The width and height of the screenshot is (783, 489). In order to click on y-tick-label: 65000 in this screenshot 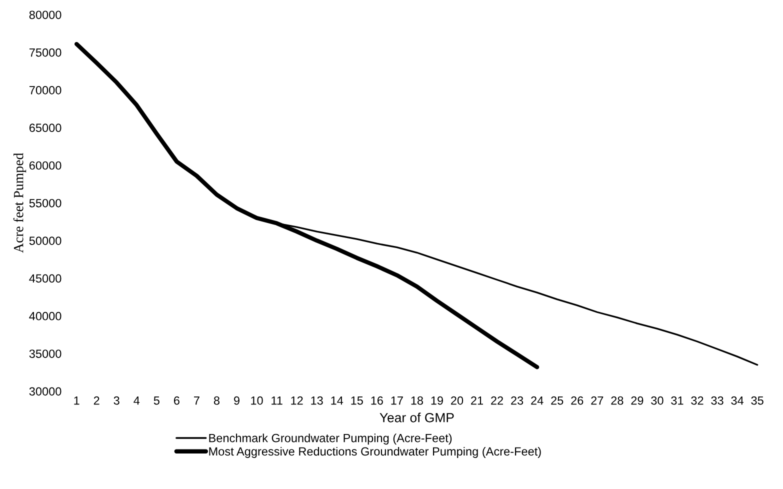, I will do `click(45, 128)`.